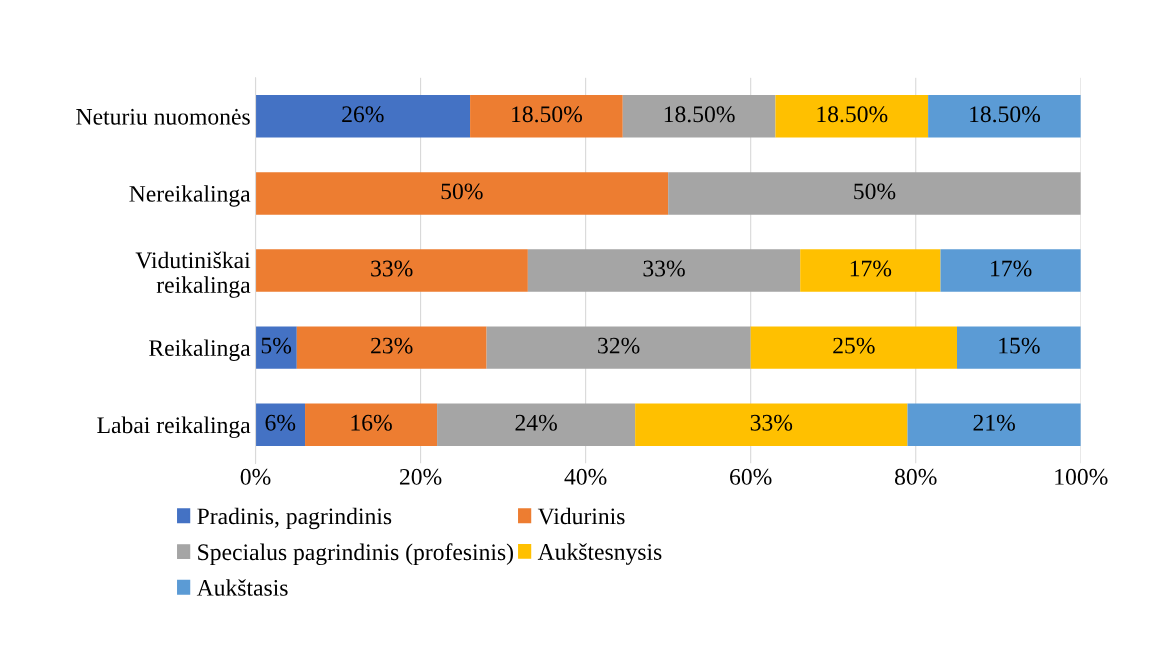 The width and height of the screenshot is (1151, 648). I want to click on x-tick-label: 80%, so click(916, 476).